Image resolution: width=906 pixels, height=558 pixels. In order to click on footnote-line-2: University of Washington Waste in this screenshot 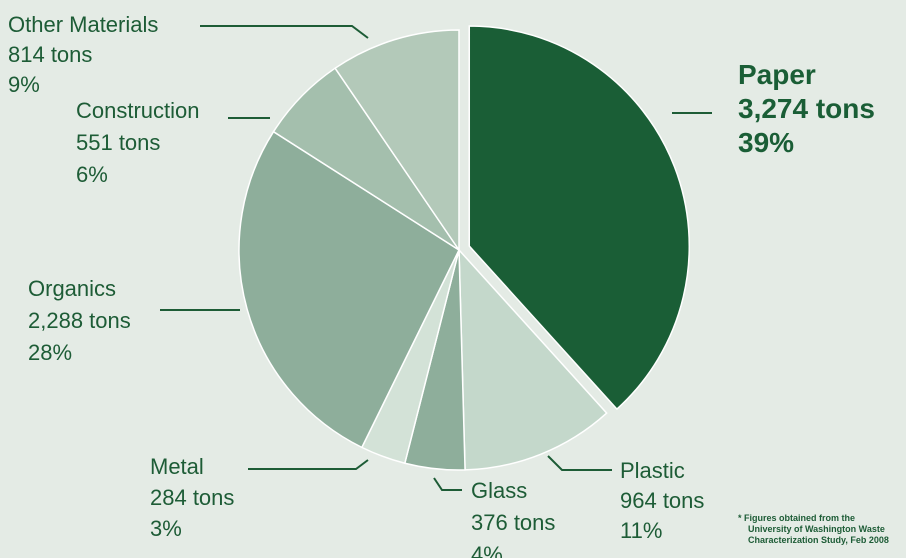, I will do `click(816, 529)`.